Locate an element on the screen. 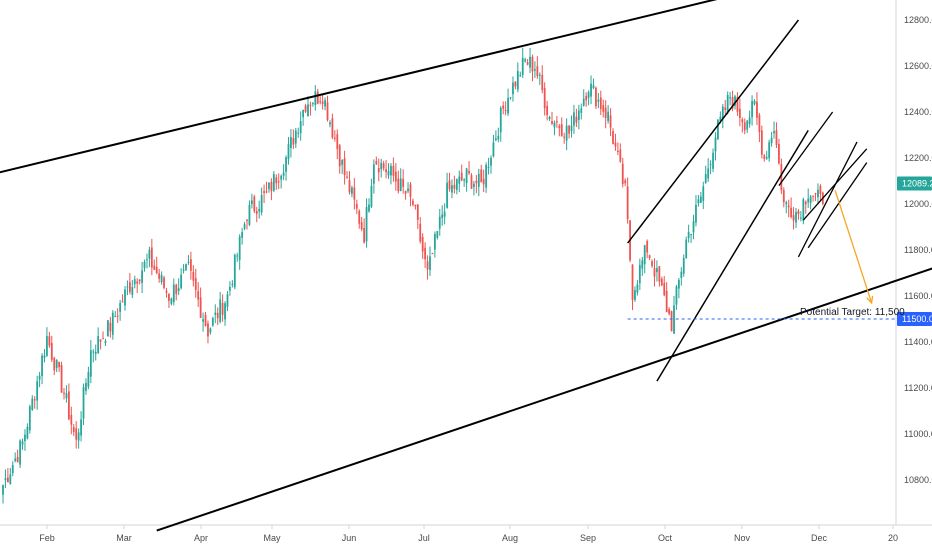 The height and width of the screenshot is (550, 932). x-tick-label: Feb is located at coordinates (47, 538).